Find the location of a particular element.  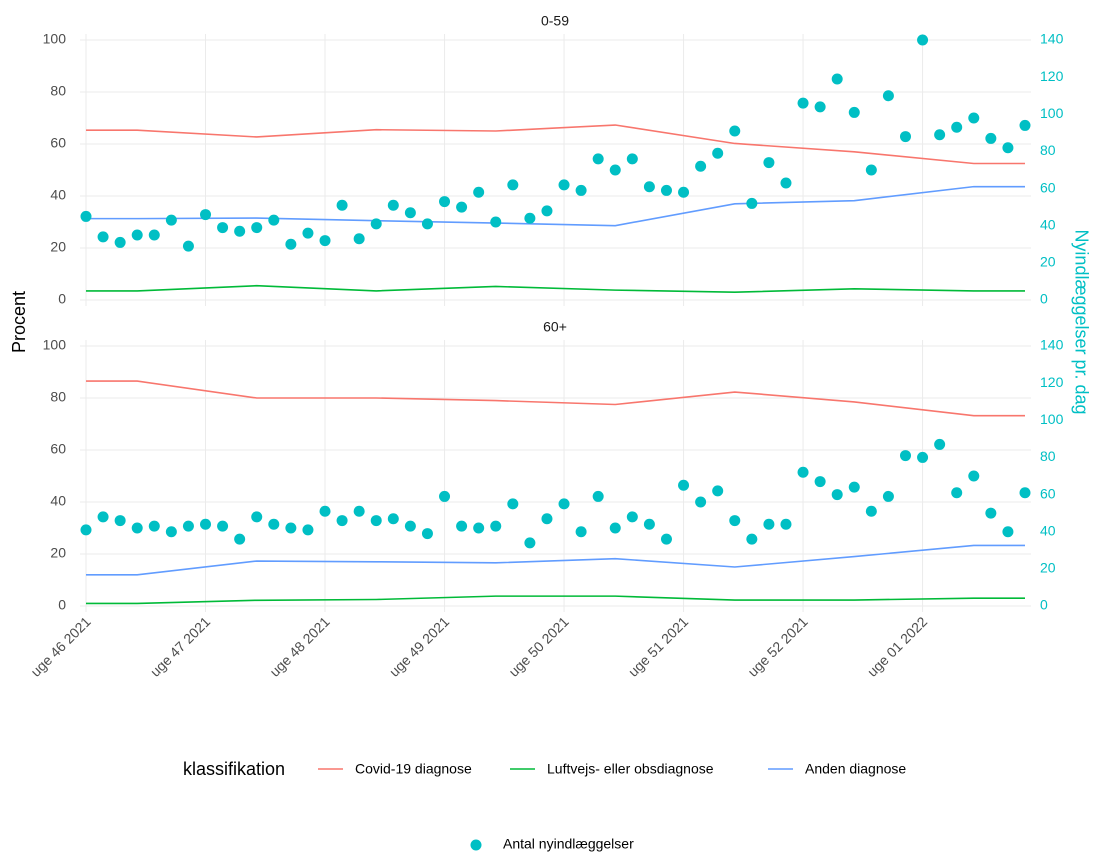

x-tick-label: uge 48 2021 is located at coordinates (299, 646).